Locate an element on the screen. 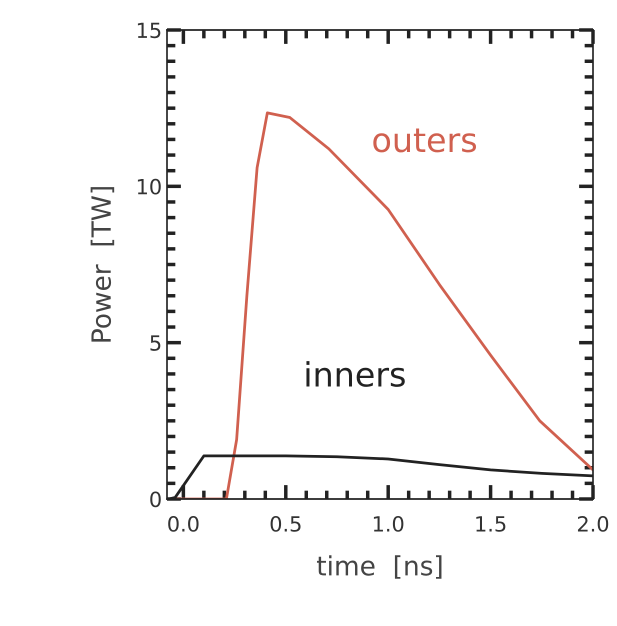  y-tick-label: 5 is located at coordinates (155, 343).